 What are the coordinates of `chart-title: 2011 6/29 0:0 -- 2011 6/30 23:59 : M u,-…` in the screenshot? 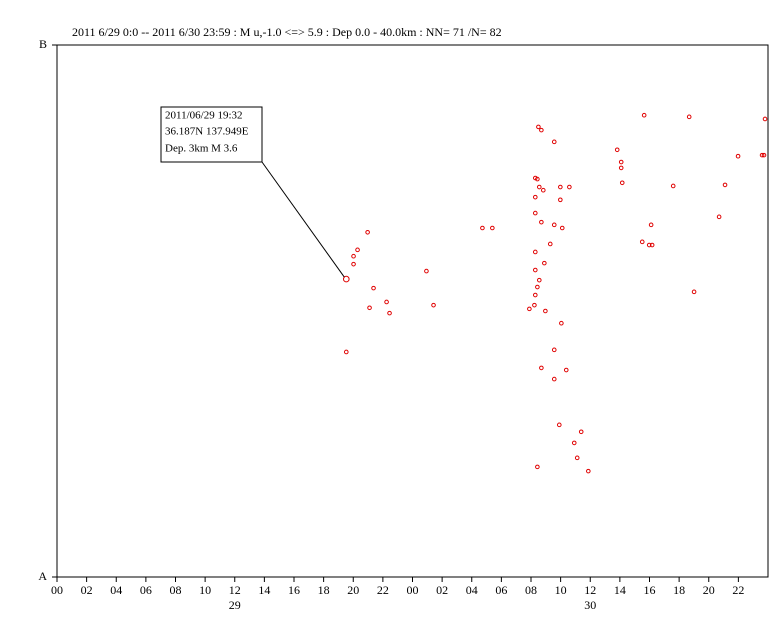 It's located at (287, 32).